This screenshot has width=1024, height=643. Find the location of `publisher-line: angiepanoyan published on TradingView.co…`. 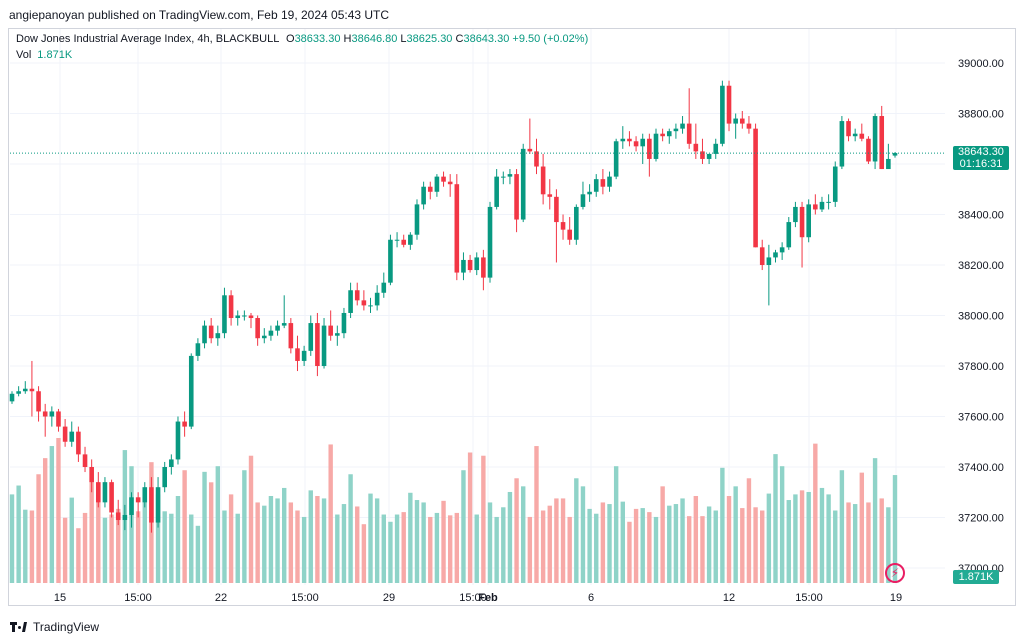

publisher-line: angiepanoyan published on TradingView.co… is located at coordinates (199, 15).